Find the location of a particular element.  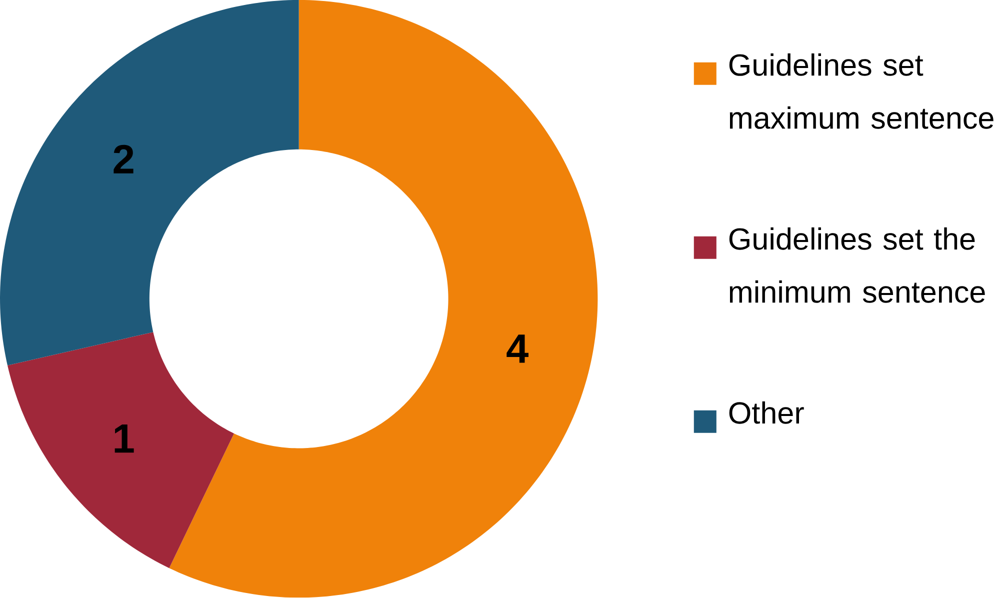

data-label: 1 is located at coordinates (124, 438).